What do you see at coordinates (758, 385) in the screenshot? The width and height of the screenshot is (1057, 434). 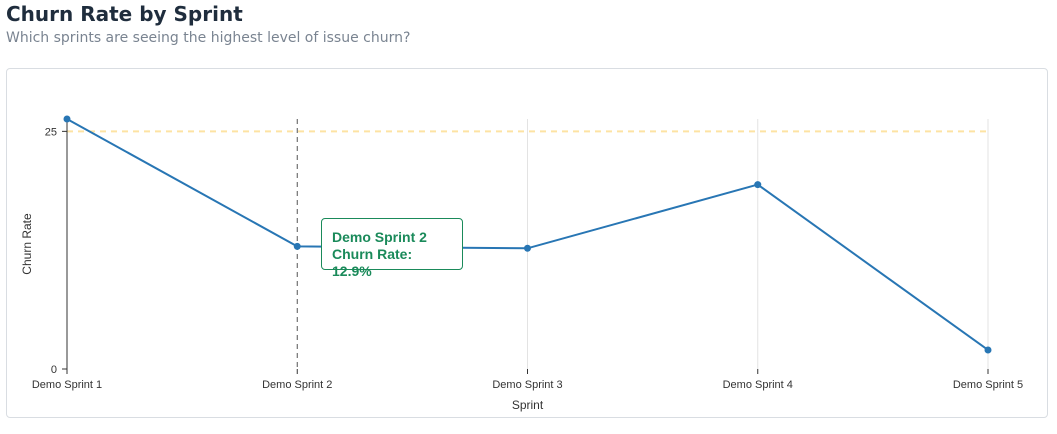 I see `x-tick-label: Demo Sprint 4` at bounding box center [758, 385].